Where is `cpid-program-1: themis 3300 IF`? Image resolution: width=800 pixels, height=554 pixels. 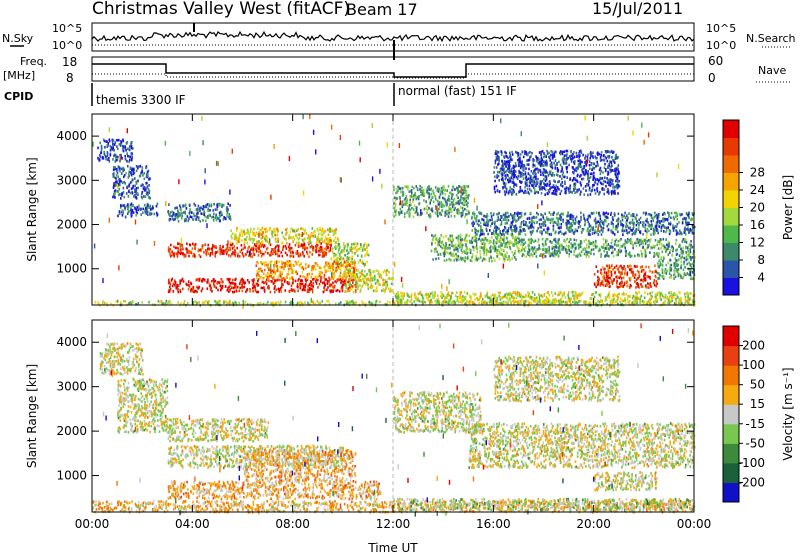
cpid-program-1: themis 3300 IF is located at coordinates (141, 100).